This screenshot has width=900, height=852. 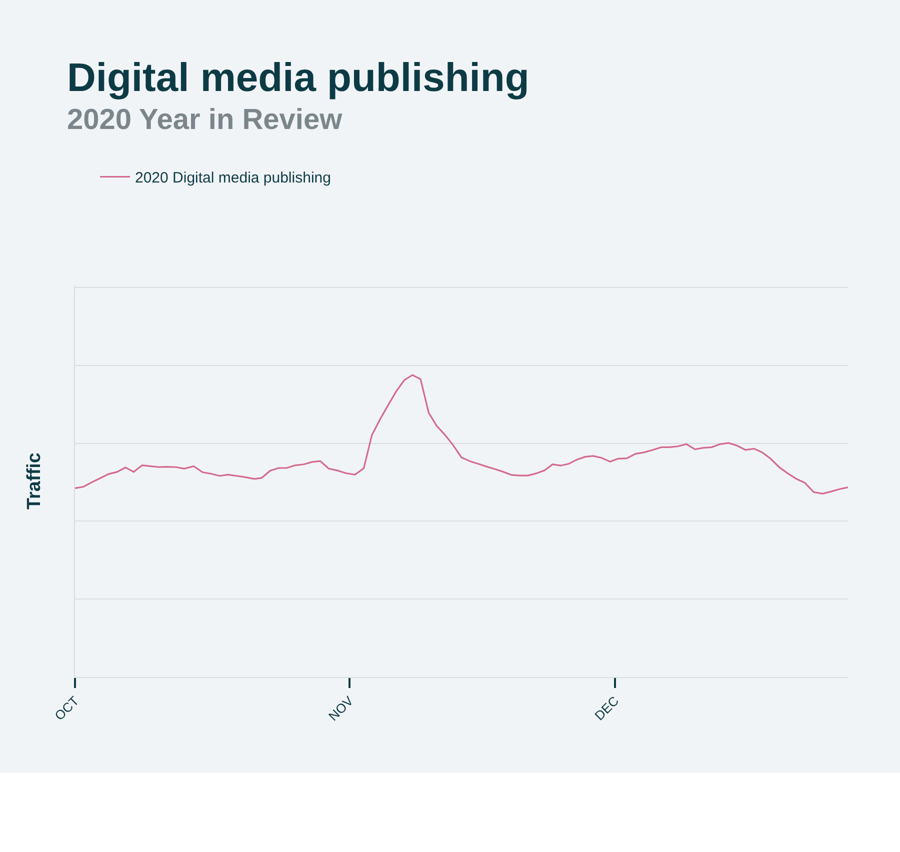 I want to click on chart-title: Digital media publishing, so click(x=298, y=78).